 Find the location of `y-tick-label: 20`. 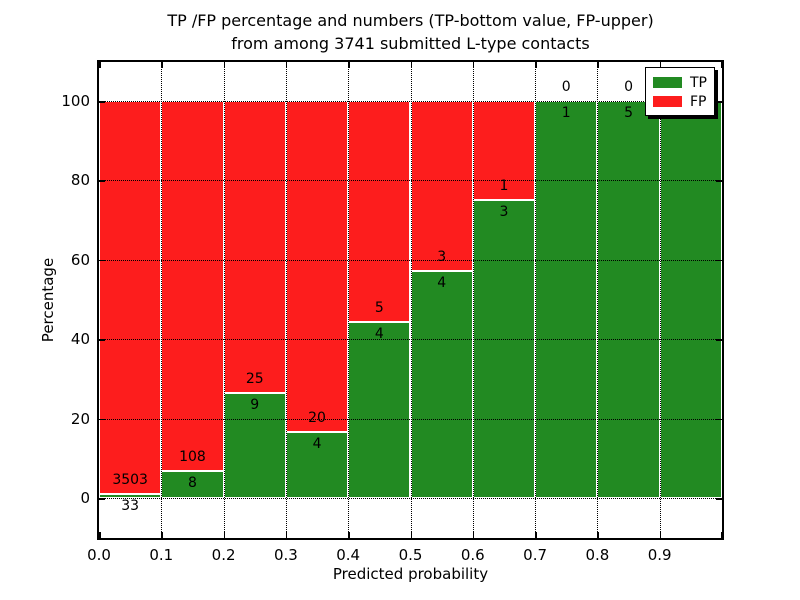

y-tick-label: 20 is located at coordinates (80, 418).